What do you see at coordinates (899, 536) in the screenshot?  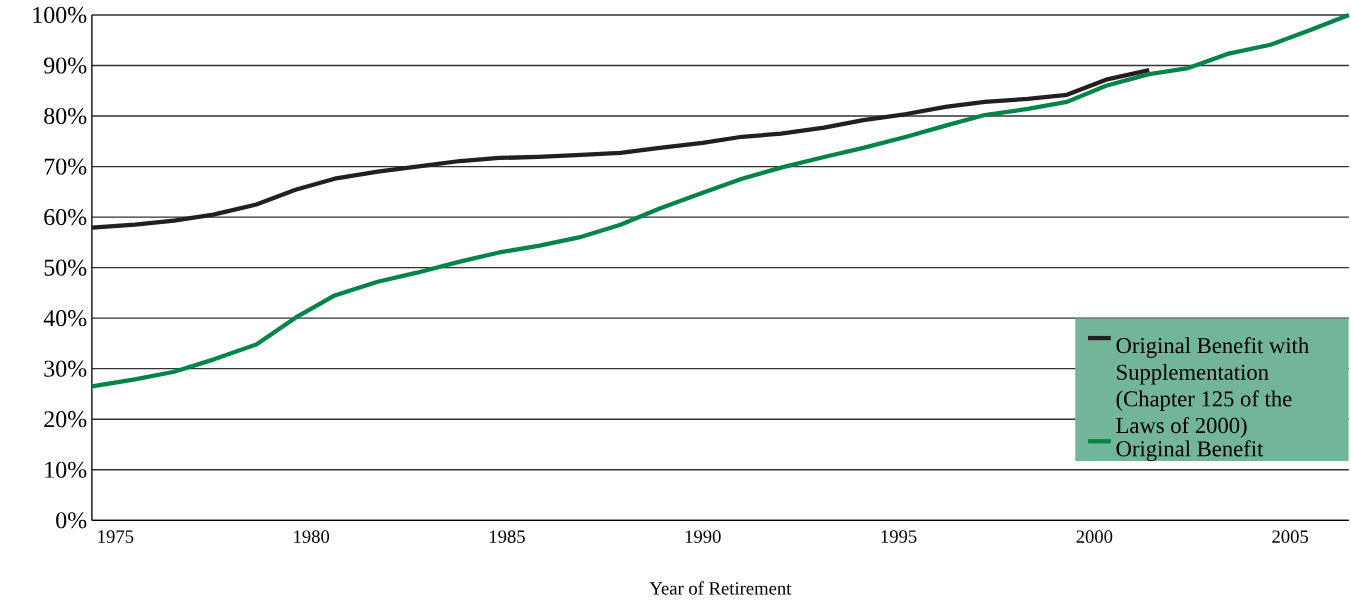 I see `x-tick-label: 1995` at bounding box center [899, 536].